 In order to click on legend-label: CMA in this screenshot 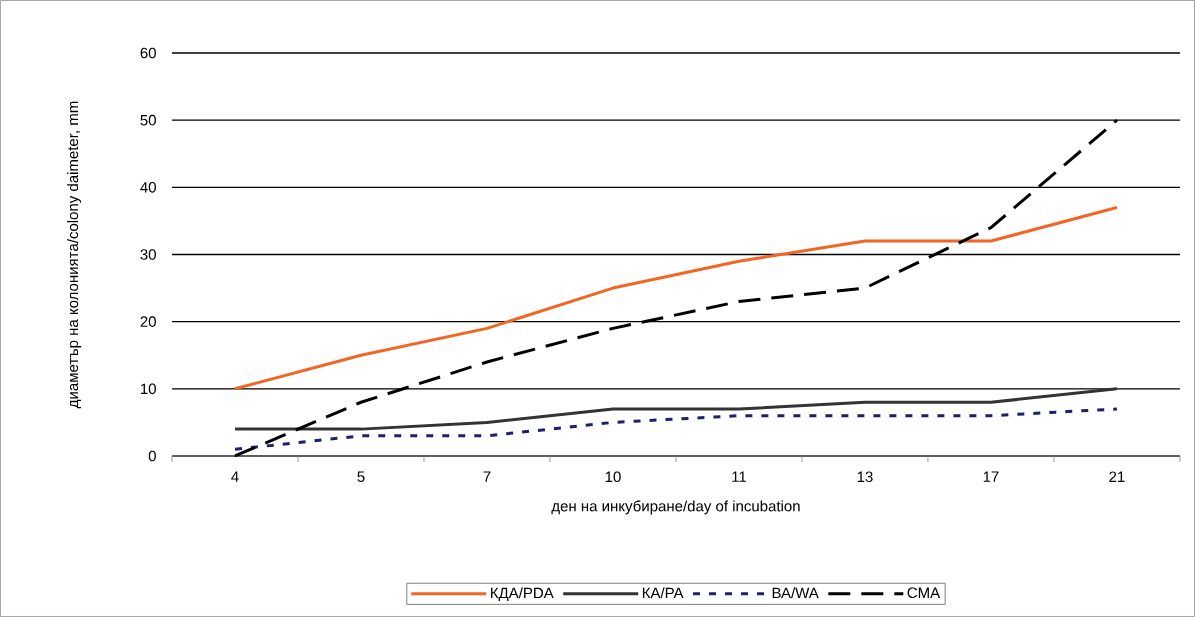, I will do `click(924, 593)`.